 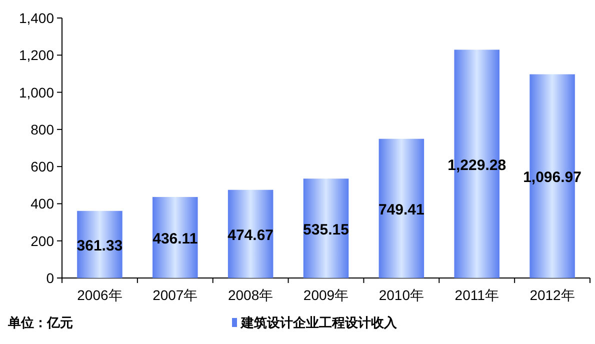 I want to click on ytick: 800, so click(x=42, y=129).